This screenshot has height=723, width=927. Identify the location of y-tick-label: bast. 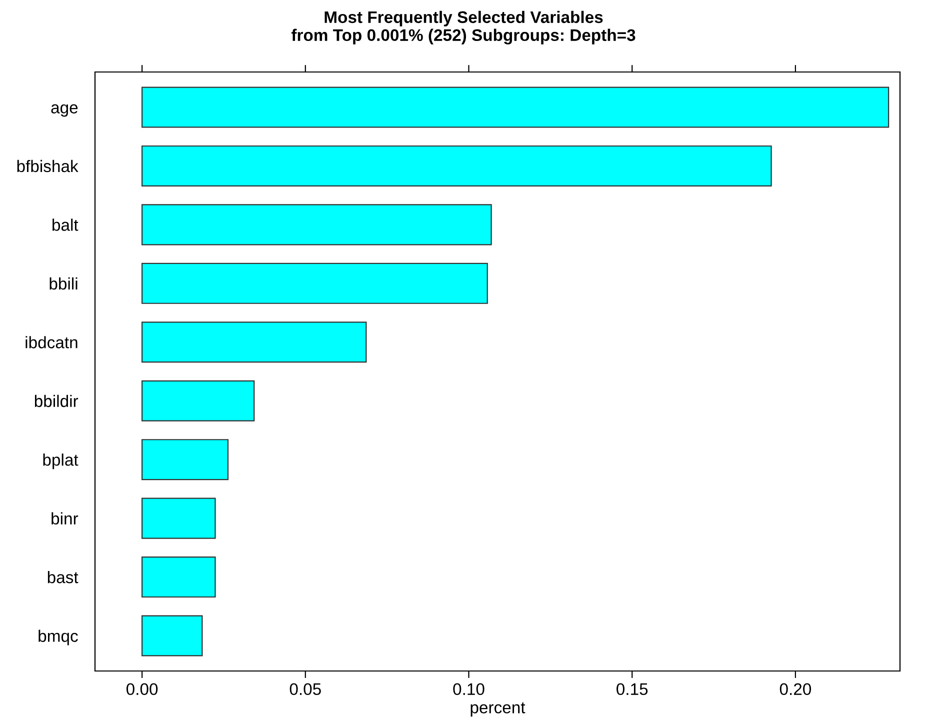
(63, 577).